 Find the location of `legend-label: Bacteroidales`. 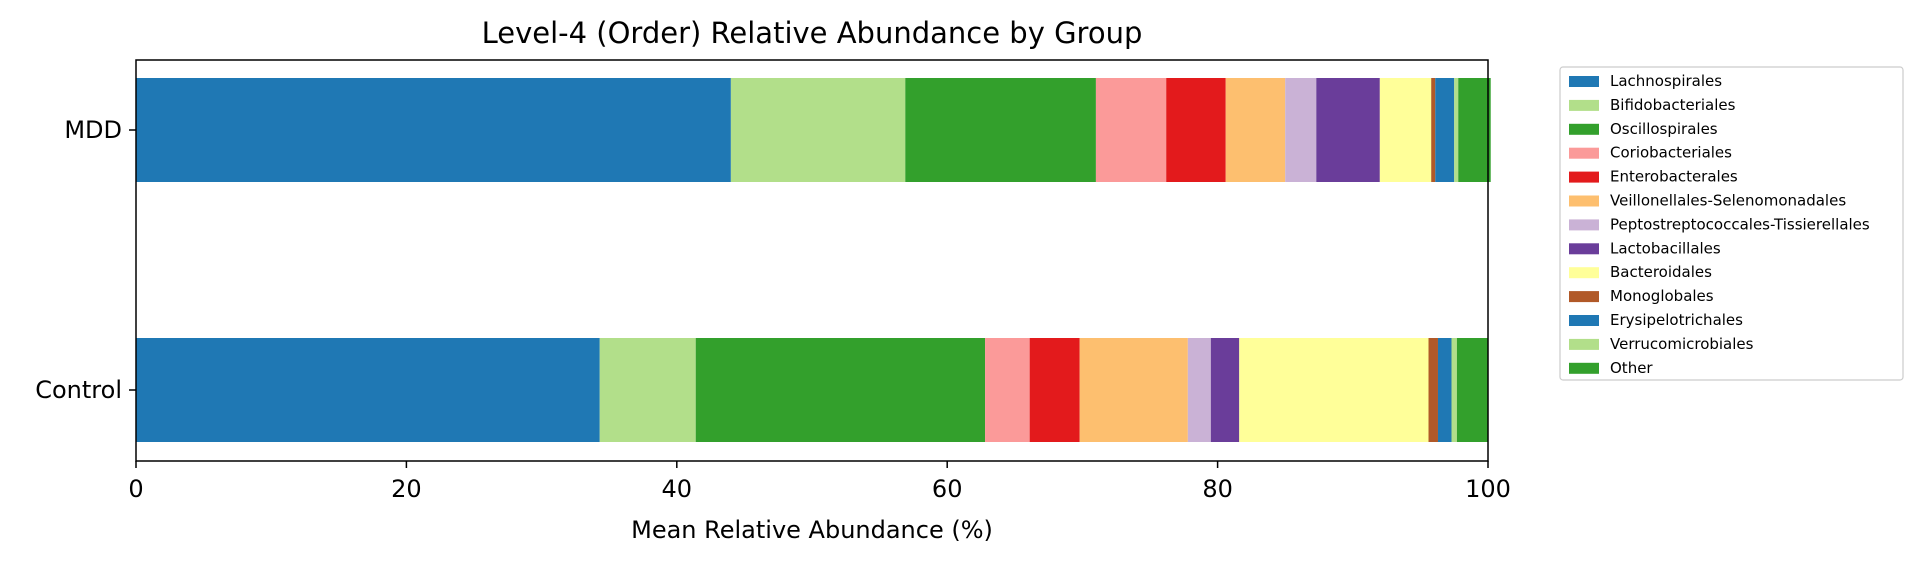

legend-label: Bacteroidales is located at coordinates (1661, 272).